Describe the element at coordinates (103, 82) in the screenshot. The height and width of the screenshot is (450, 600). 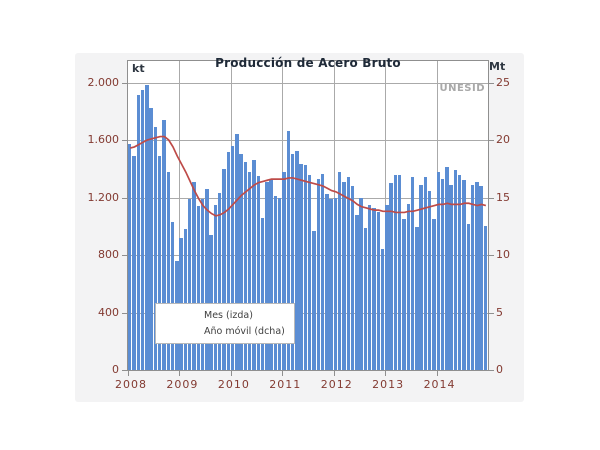
I see `left-axis-tick-label: 2.000` at that location.